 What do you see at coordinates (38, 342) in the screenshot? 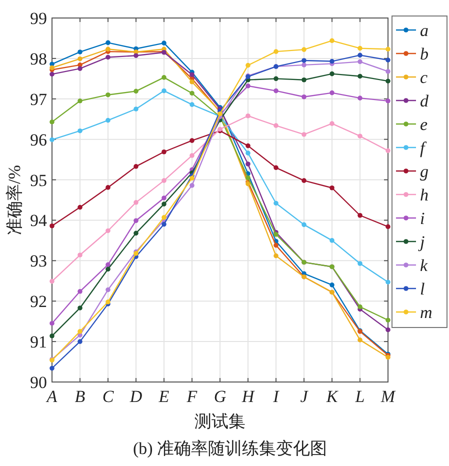
I see `y-tick-label: 91` at bounding box center [38, 342].